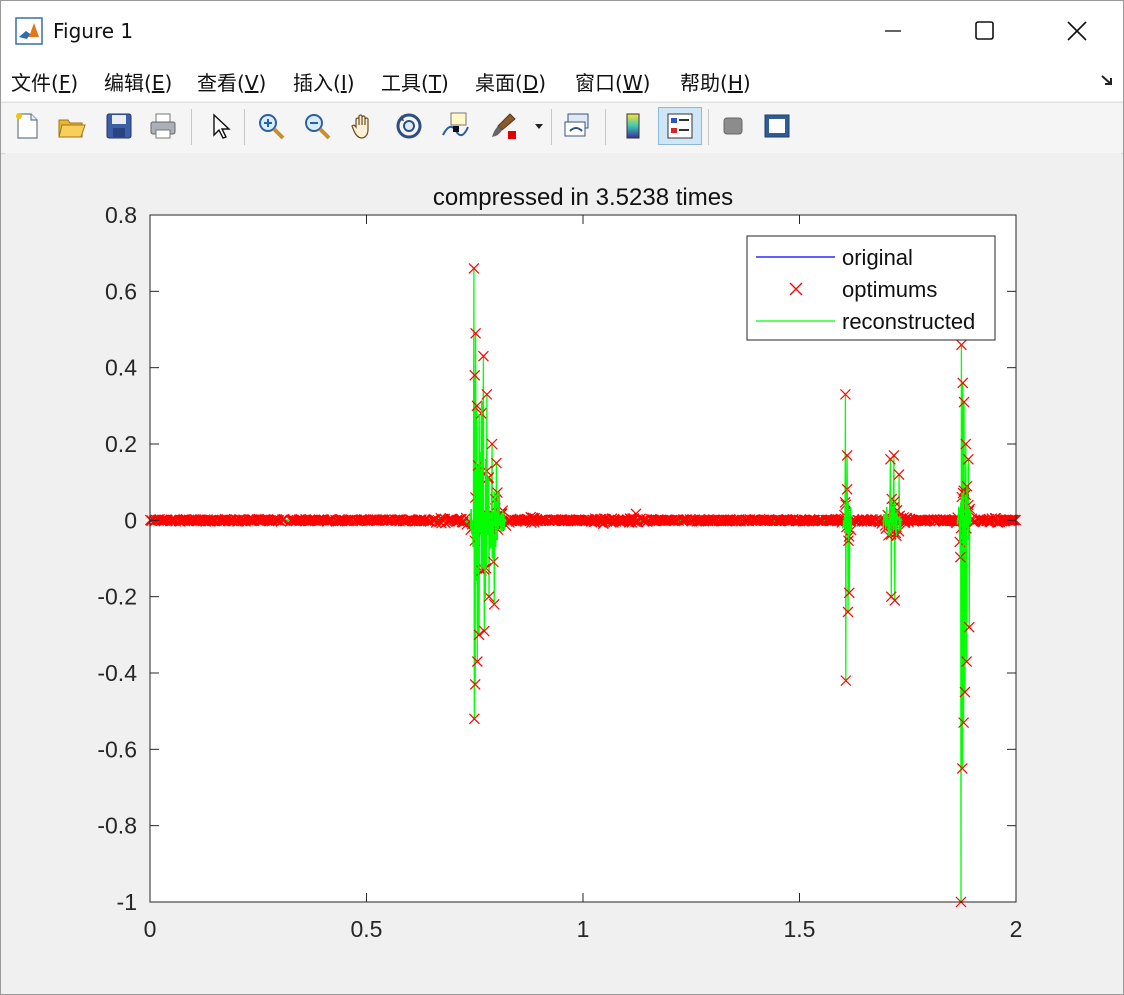  Describe the element at coordinates (409, 126) in the screenshot. I see `rotate-3d-button` at that location.